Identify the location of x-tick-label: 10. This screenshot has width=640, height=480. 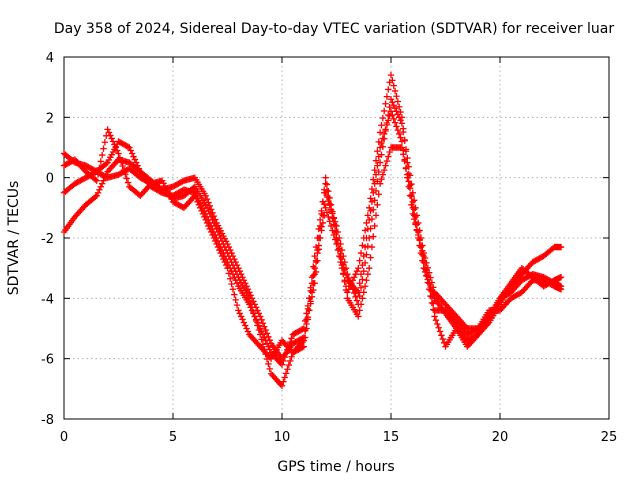
(282, 437).